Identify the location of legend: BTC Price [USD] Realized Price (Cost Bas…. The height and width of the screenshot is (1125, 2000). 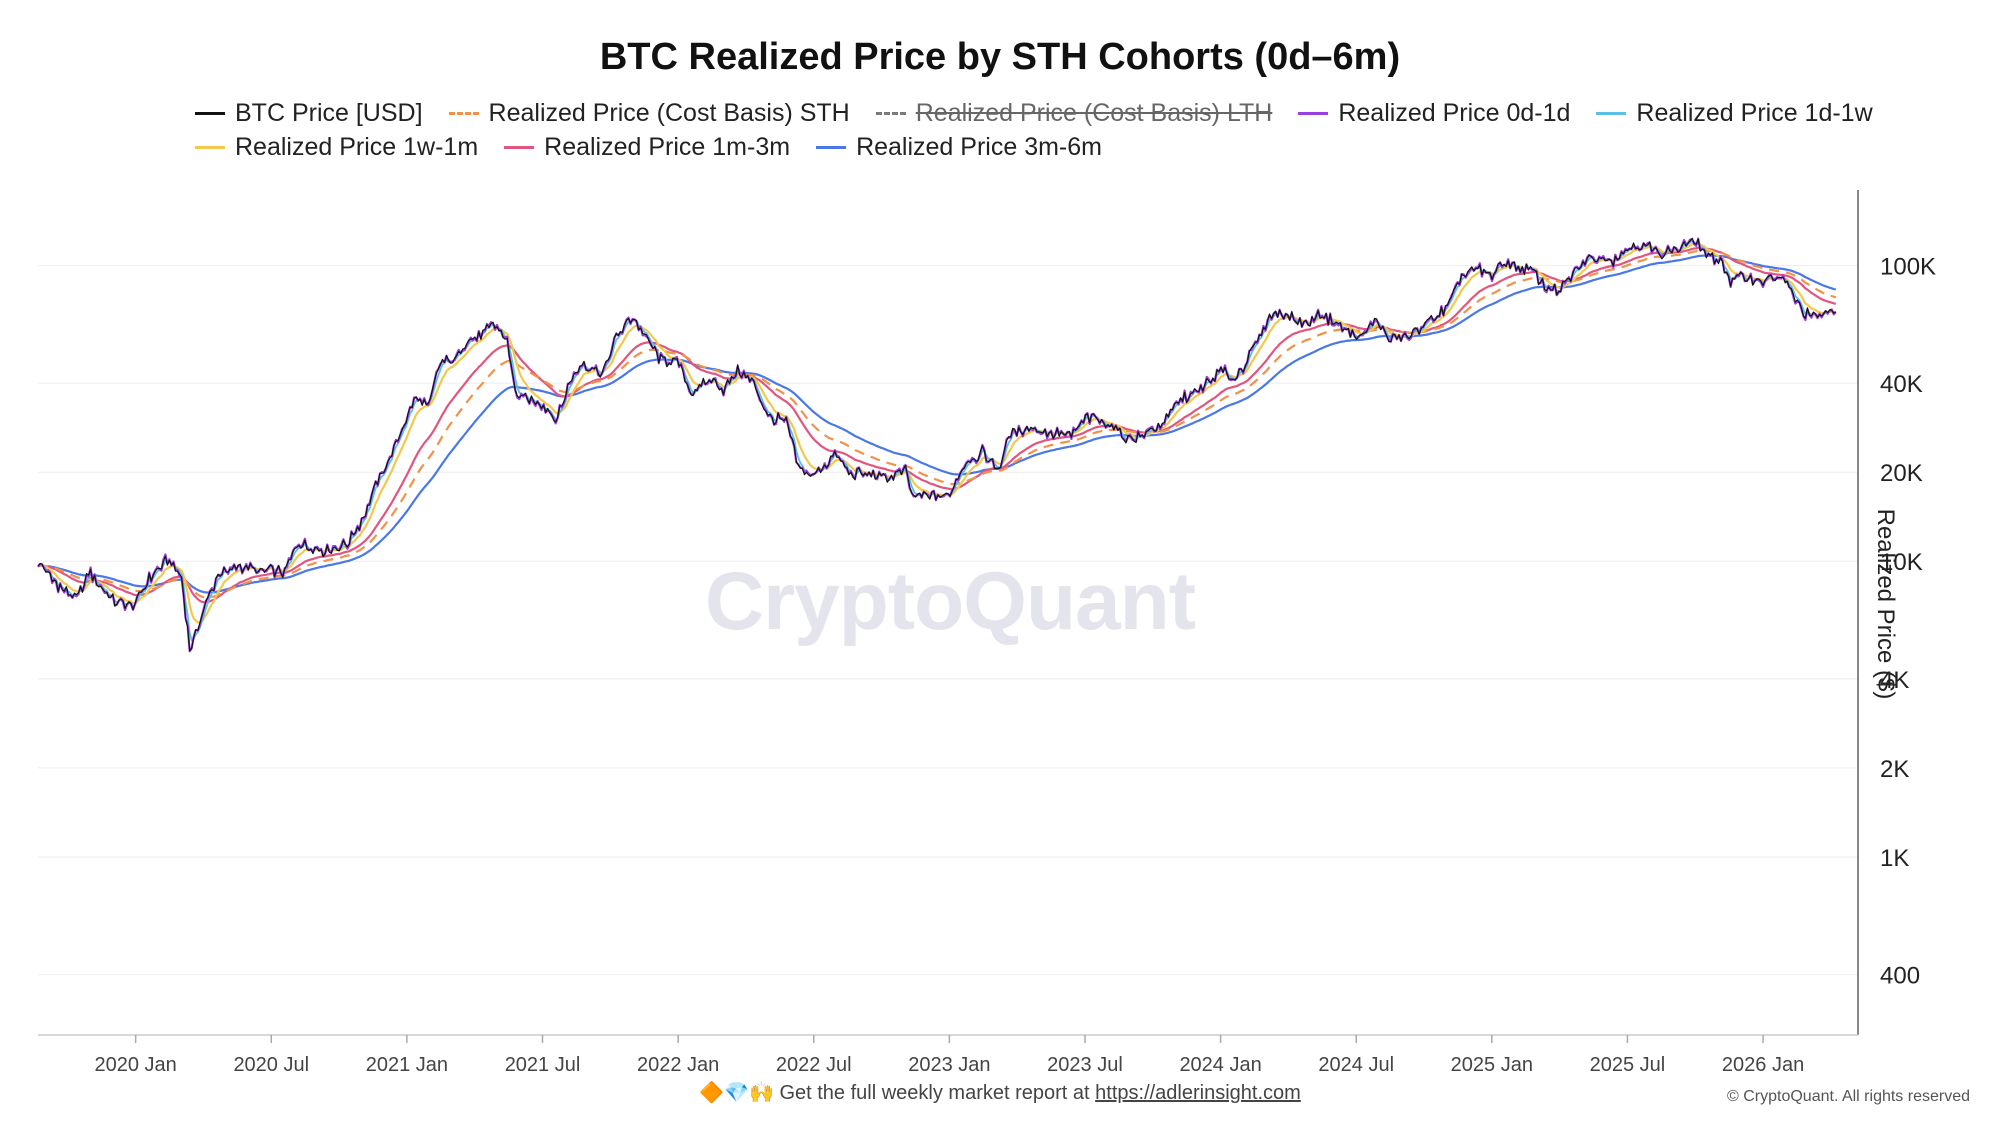
(1034, 130).